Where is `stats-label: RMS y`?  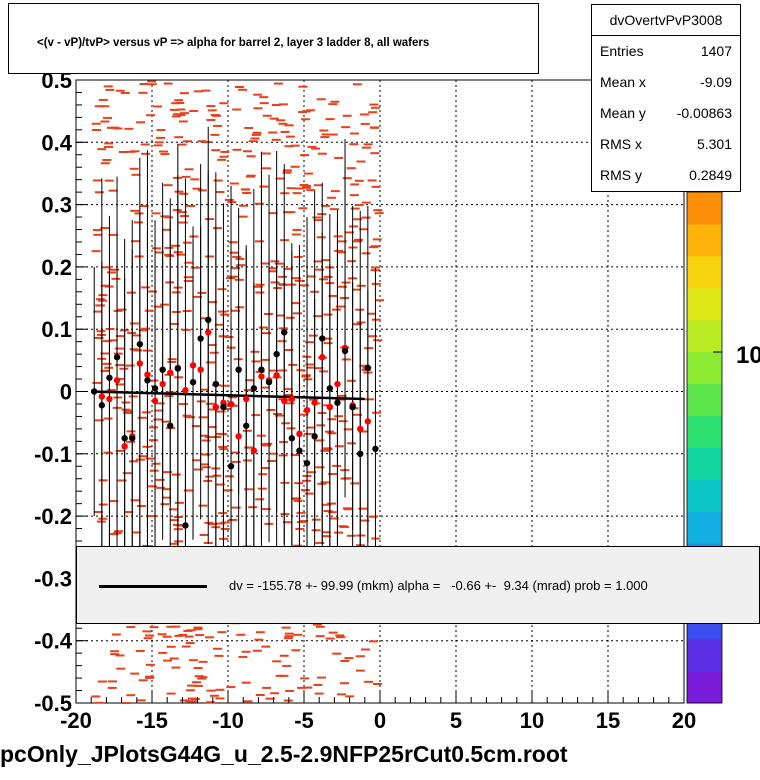
stats-label: RMS y is located at coordinates (621, 175).